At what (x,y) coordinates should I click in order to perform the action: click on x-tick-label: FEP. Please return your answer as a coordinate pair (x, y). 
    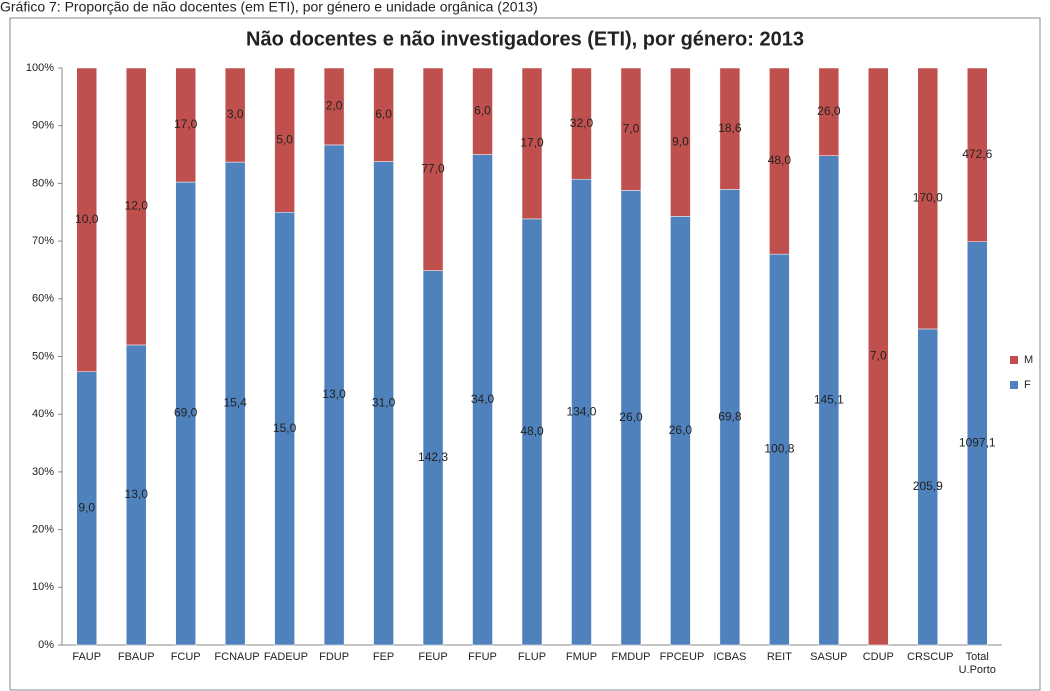
    Looking at the image, I should click on (383, 657).